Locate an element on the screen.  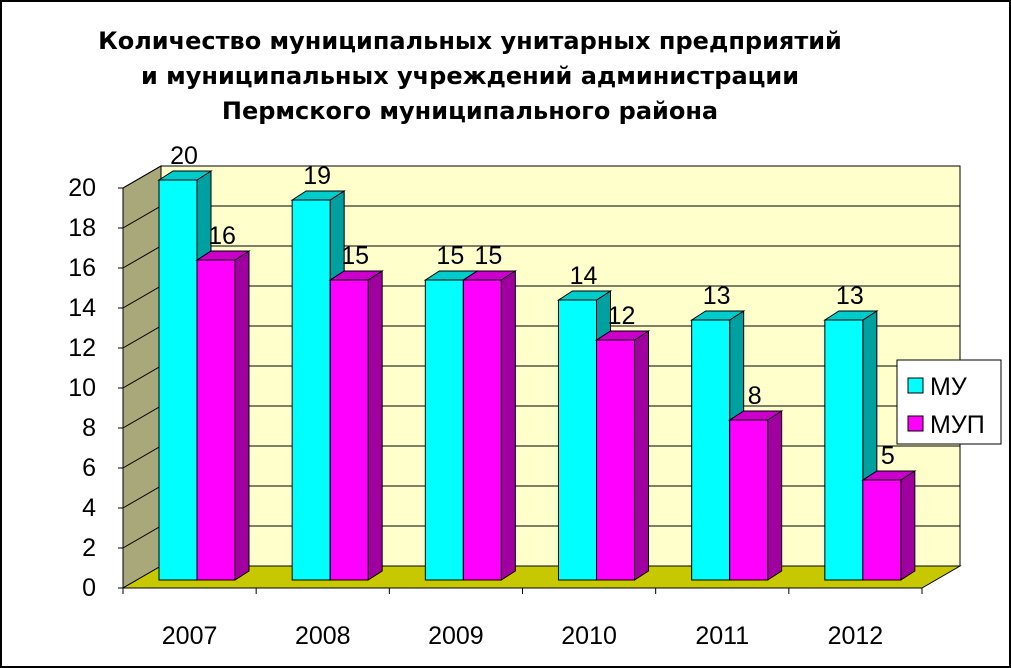
legend-label: МУ is located at coordinates (948, 387).